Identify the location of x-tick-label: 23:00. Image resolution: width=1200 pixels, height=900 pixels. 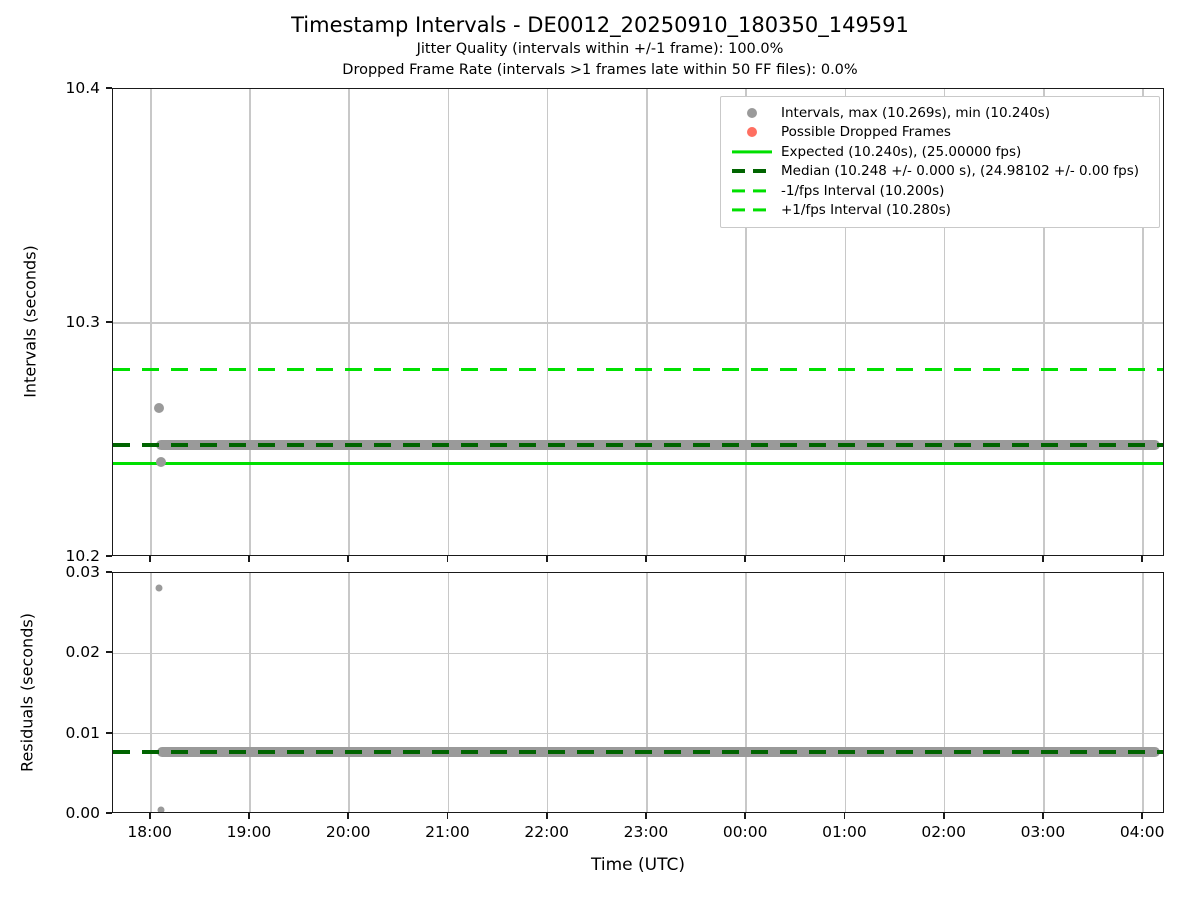
(646, 832).